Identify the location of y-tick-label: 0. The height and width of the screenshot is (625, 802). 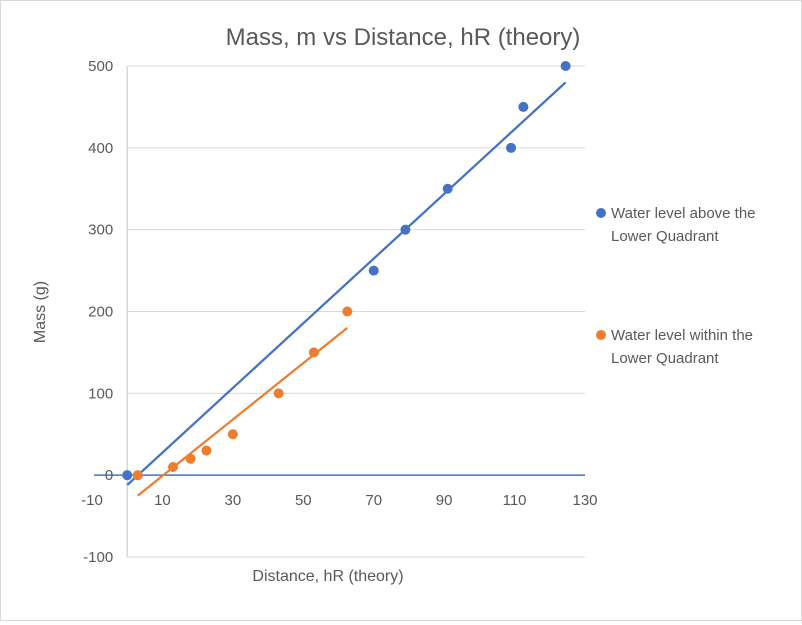
(109, 475).